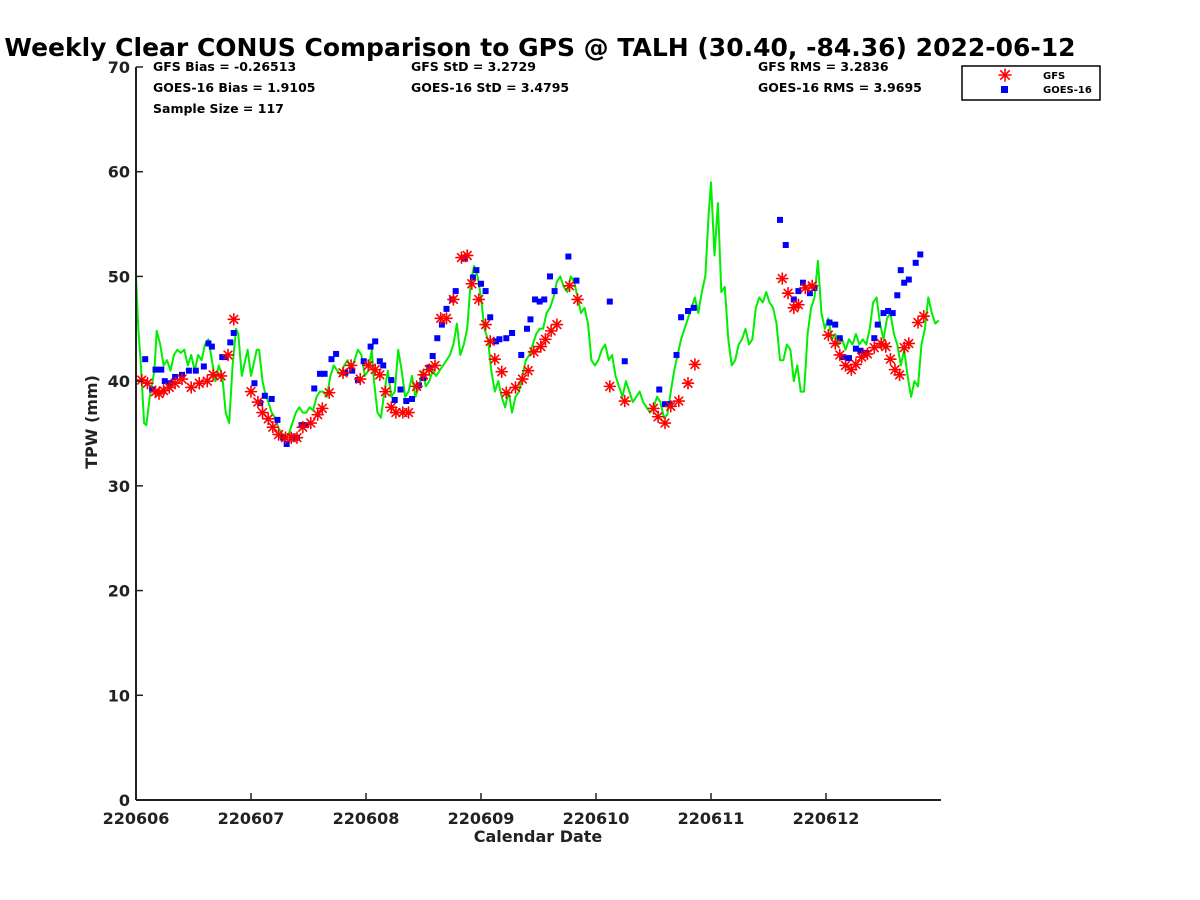  Describe the element at coordinates (251, 818) in the screenshot. I see `x-tick-label: 220607` at that location.